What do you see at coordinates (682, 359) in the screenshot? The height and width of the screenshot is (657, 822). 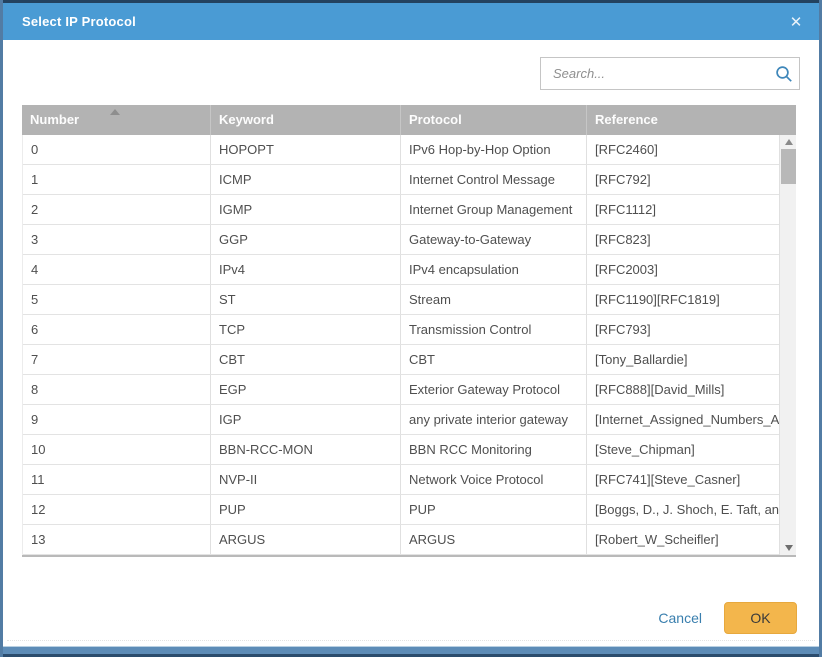 I see `cell-reference: [Tony_Ballardie]` at bounding box center [682, 359].